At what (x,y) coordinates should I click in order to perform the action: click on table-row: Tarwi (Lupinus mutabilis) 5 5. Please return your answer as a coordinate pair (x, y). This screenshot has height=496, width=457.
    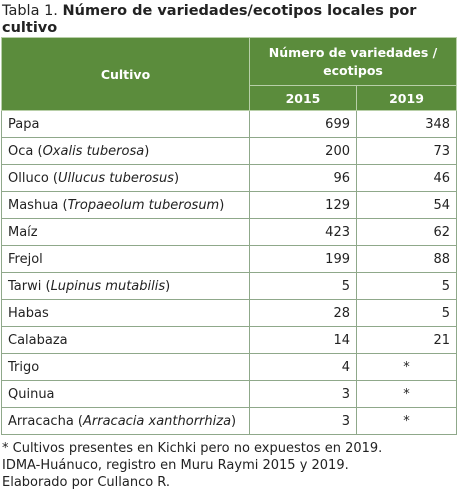
    Looking at the image, I should click on (229, 286).